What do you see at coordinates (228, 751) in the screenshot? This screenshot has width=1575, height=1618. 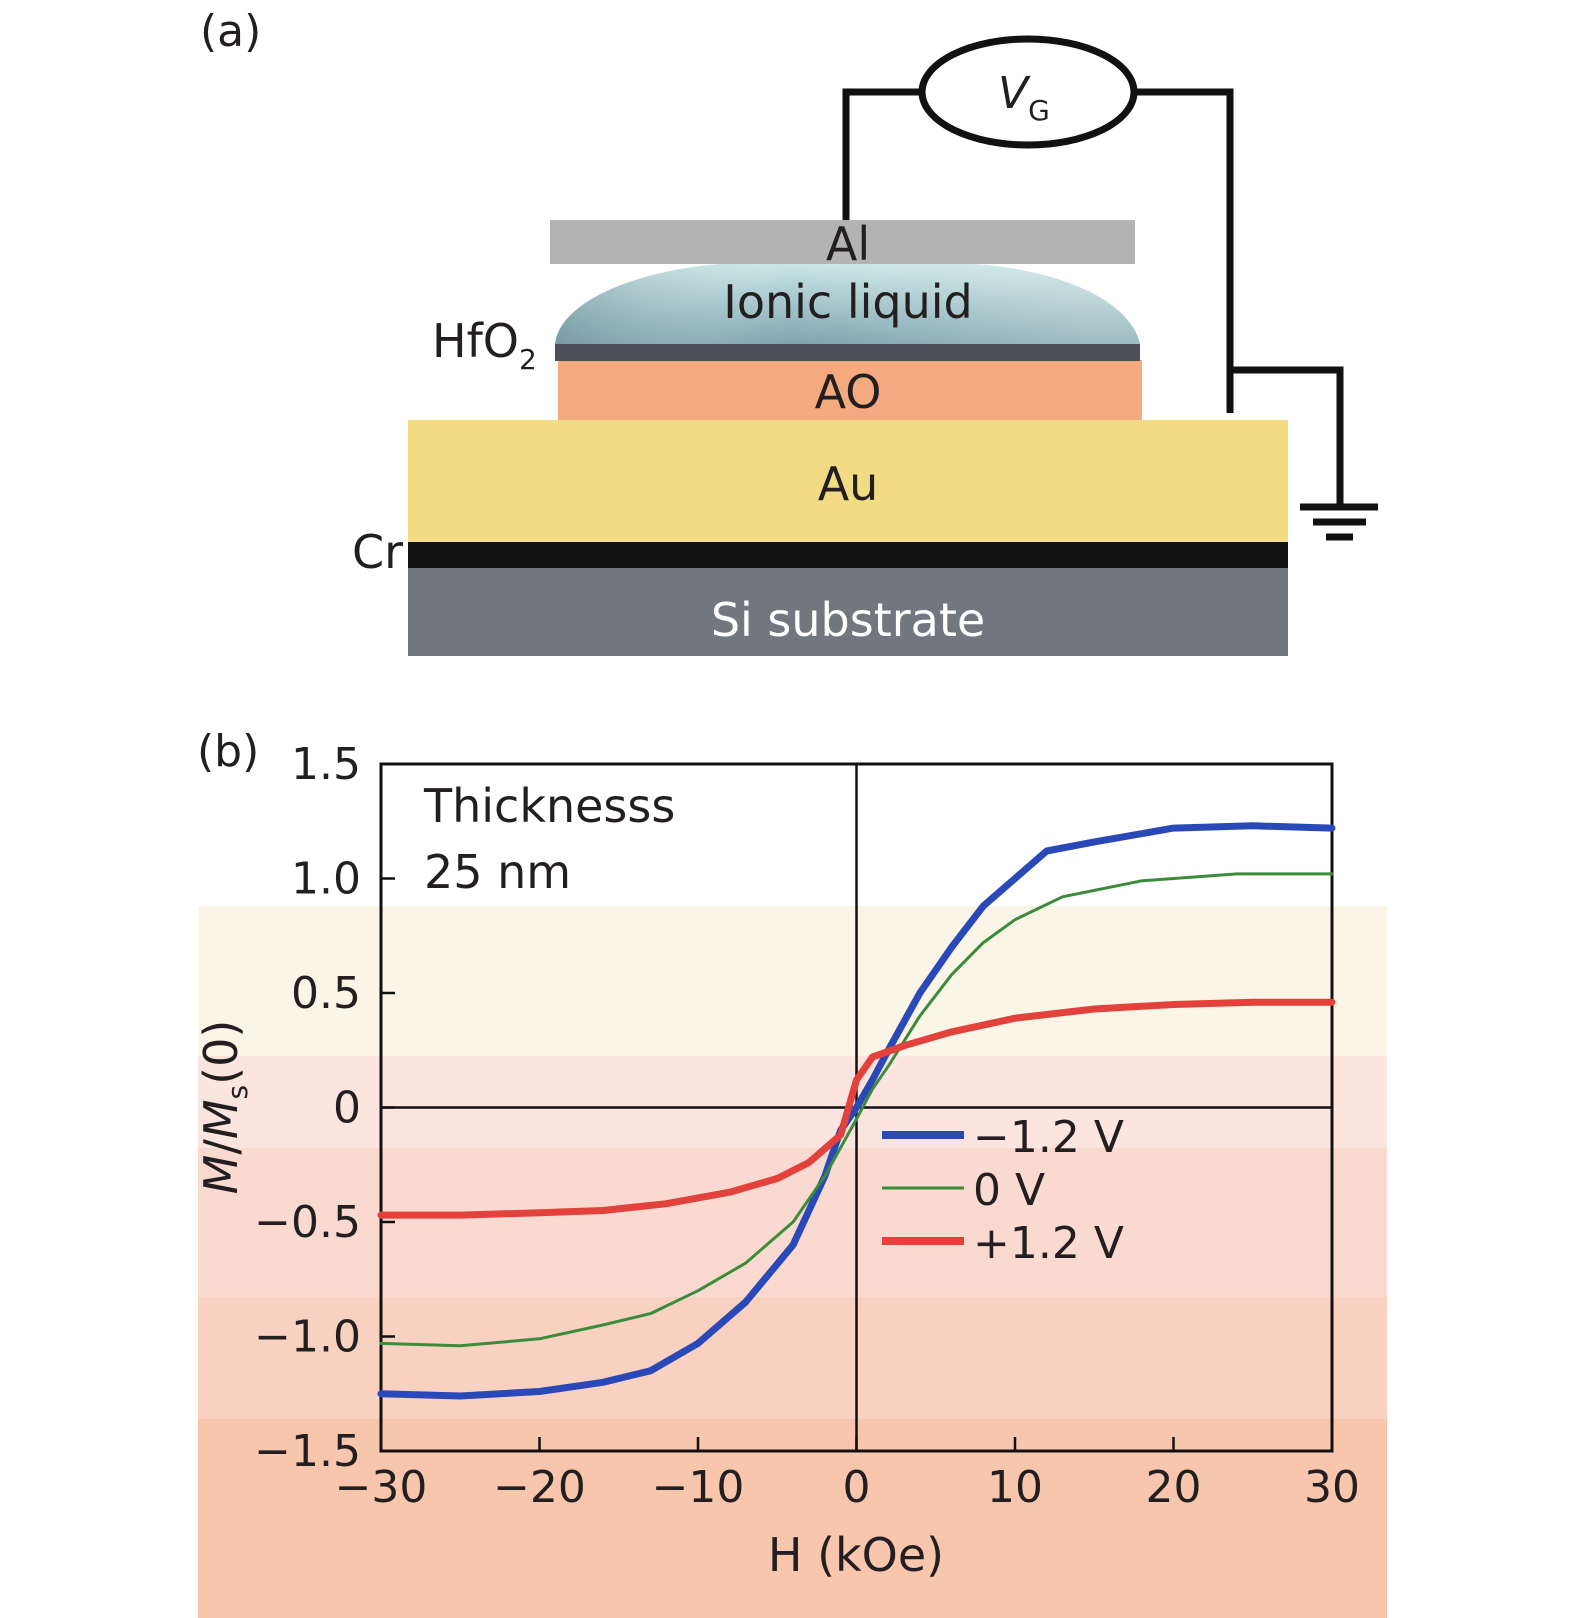 I see `panel-b-label: (b)` at bounding box center [228, 751].